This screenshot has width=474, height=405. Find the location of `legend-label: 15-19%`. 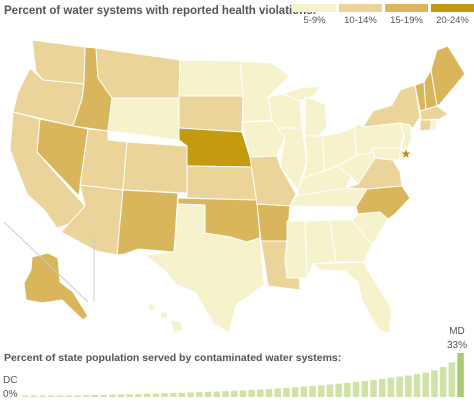

legend-label: 15-19% is located at coordinates (406, 20).